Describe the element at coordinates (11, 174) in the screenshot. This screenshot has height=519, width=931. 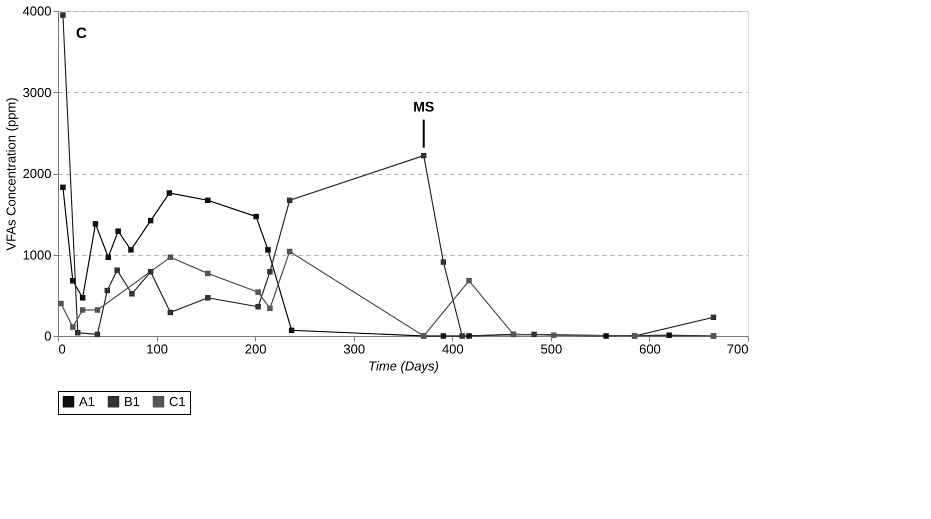
I see `y-axis-title: VFAs Concentration (ppm)` at that location.